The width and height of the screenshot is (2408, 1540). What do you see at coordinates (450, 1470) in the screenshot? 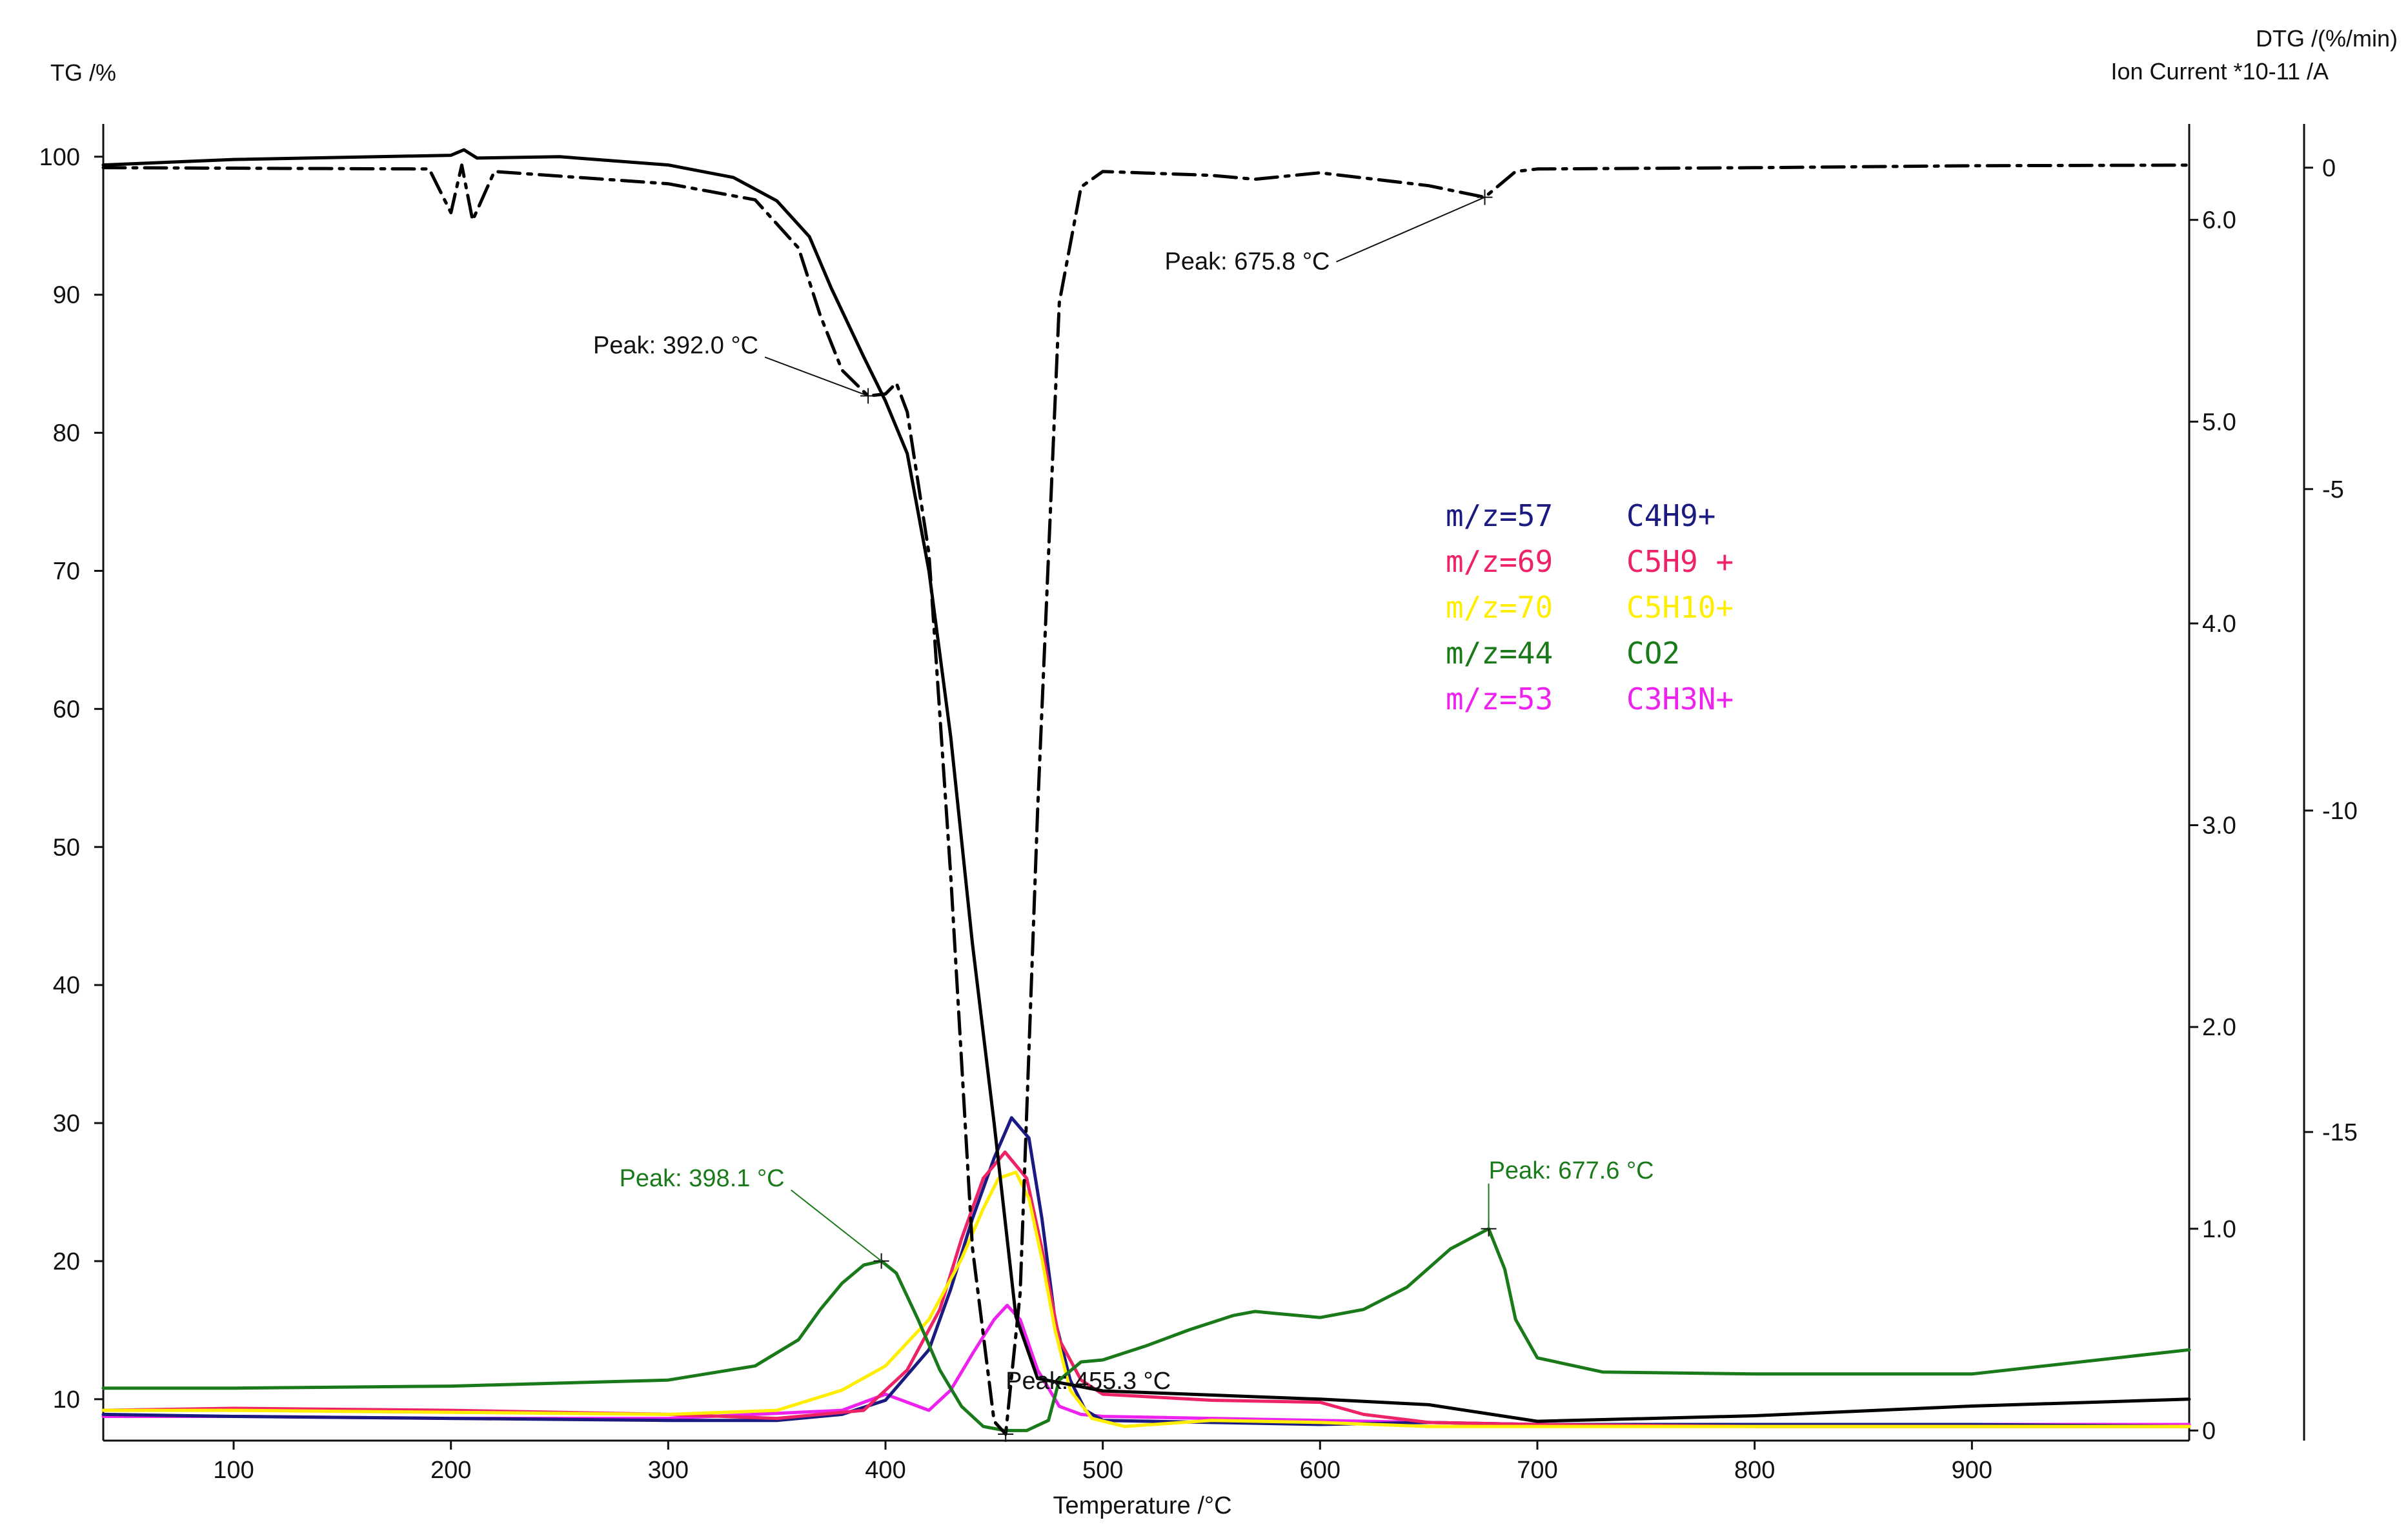
I see `x-tick-label: 200` at bounding box center [450, 1470].